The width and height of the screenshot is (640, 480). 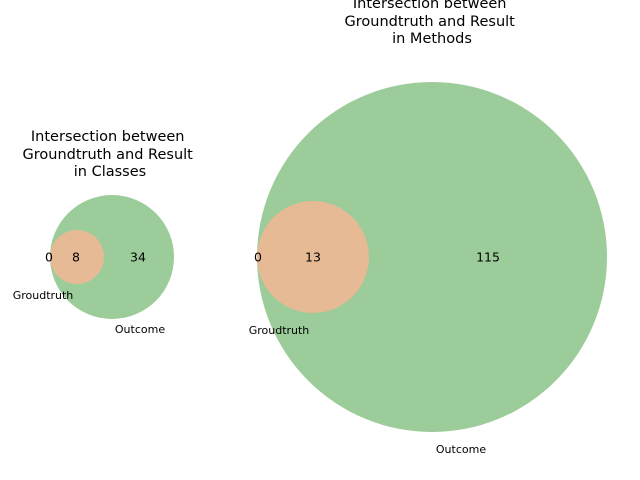 What do you see at coordinates (112, 257) in the screenshot?
I see `outcome-circle` at bounding box center [112, 257].